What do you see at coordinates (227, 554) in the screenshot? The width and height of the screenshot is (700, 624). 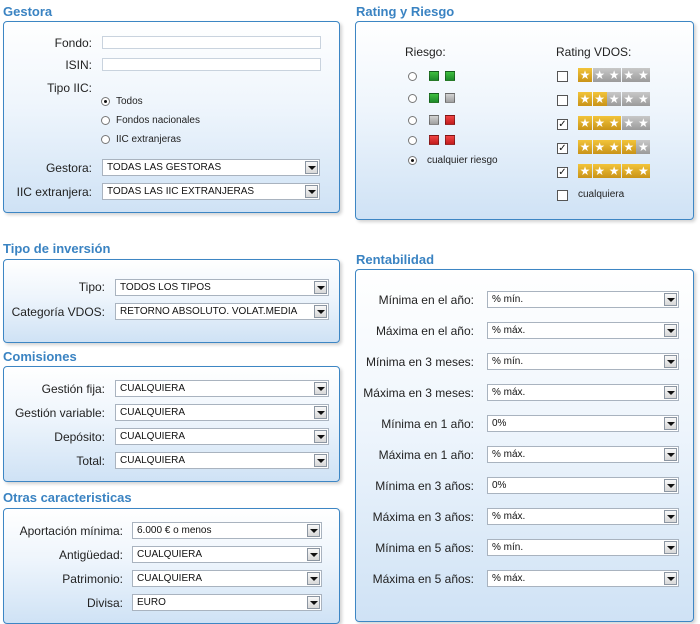 I see `antiguedad-select: CUALQUIERA` at bounding box center [227, 554].